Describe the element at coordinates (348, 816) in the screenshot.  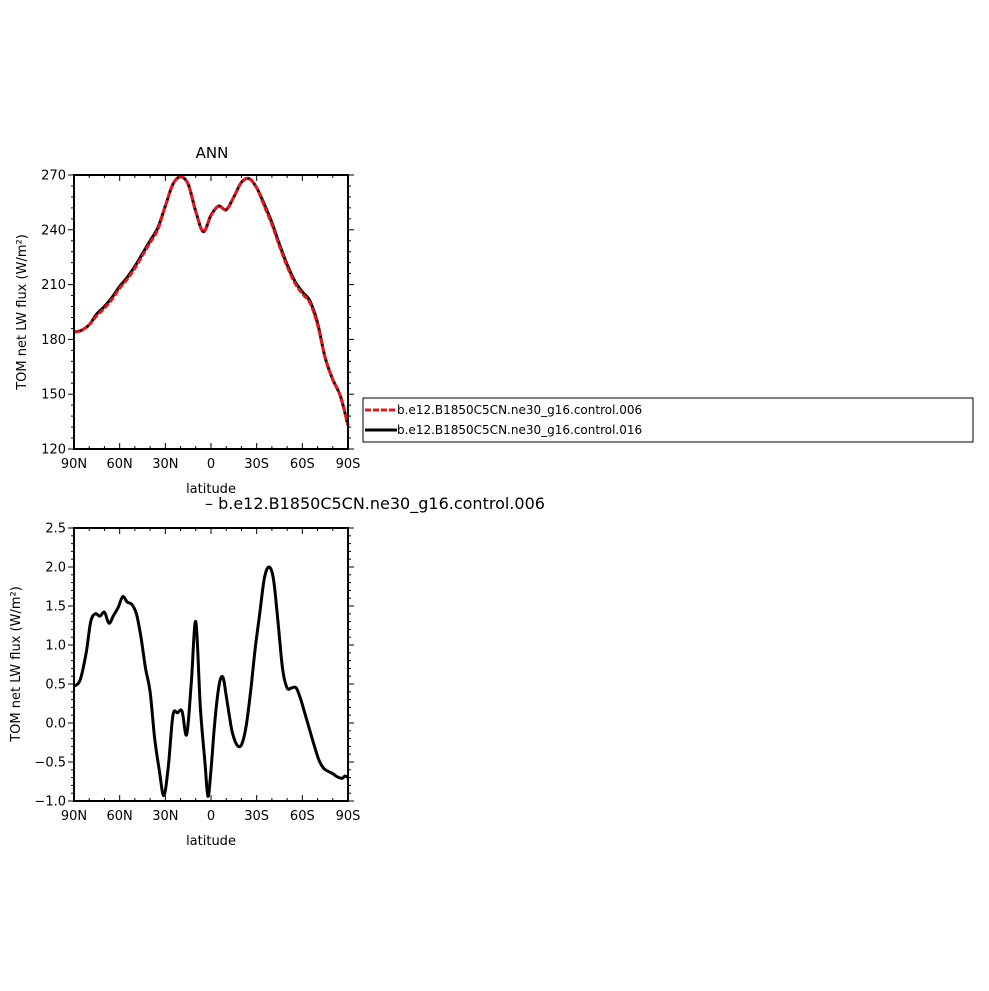
I see `bottom-x-tick-label: 90S` at that location.